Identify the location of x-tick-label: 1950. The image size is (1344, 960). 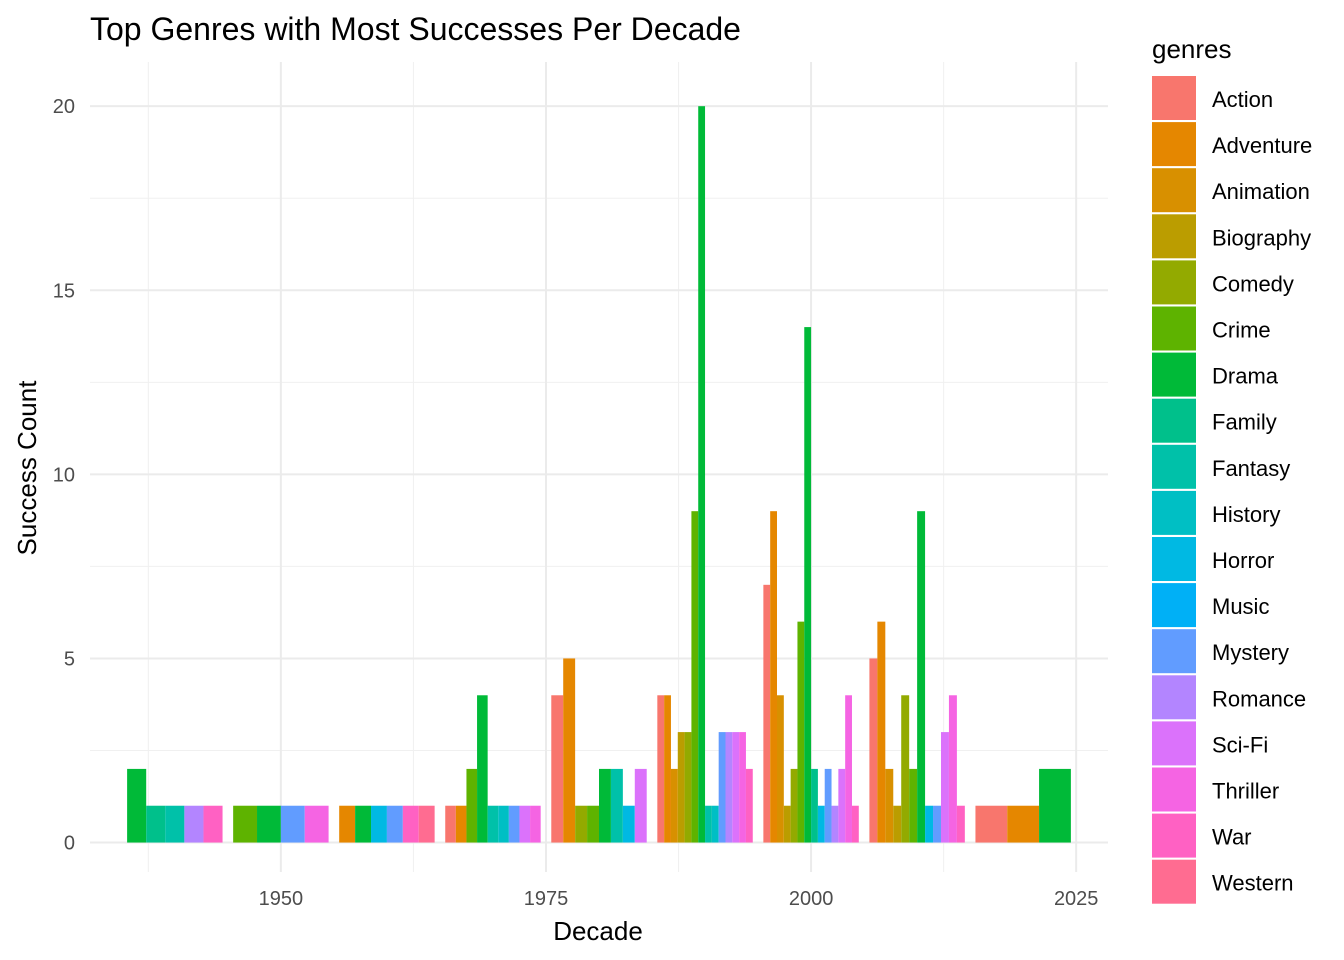
(281, 899).